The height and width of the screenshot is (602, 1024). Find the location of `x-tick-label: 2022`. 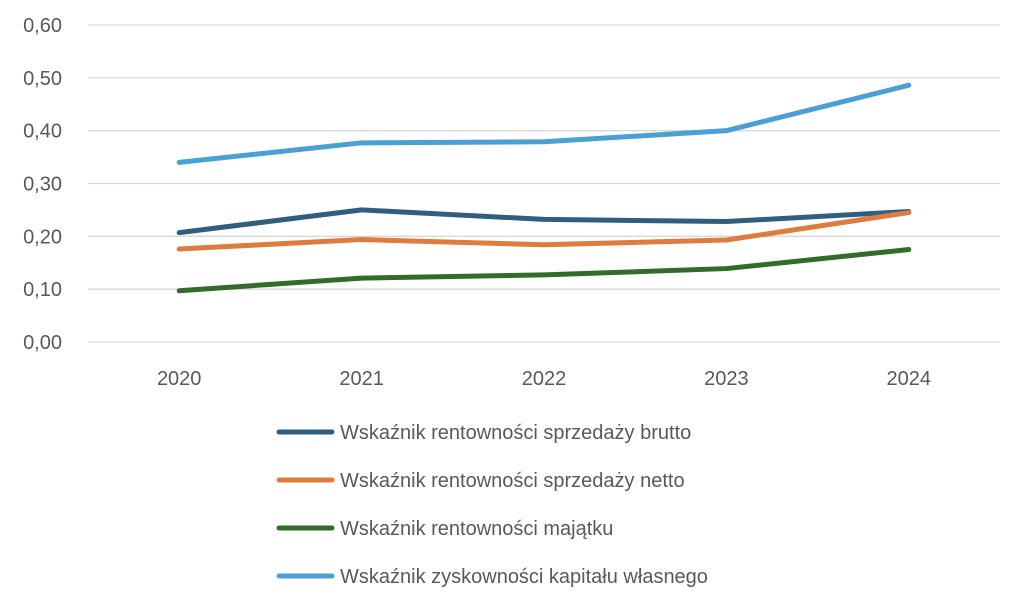

x-tick-label: 2022 is located at coordinates (544, 379).